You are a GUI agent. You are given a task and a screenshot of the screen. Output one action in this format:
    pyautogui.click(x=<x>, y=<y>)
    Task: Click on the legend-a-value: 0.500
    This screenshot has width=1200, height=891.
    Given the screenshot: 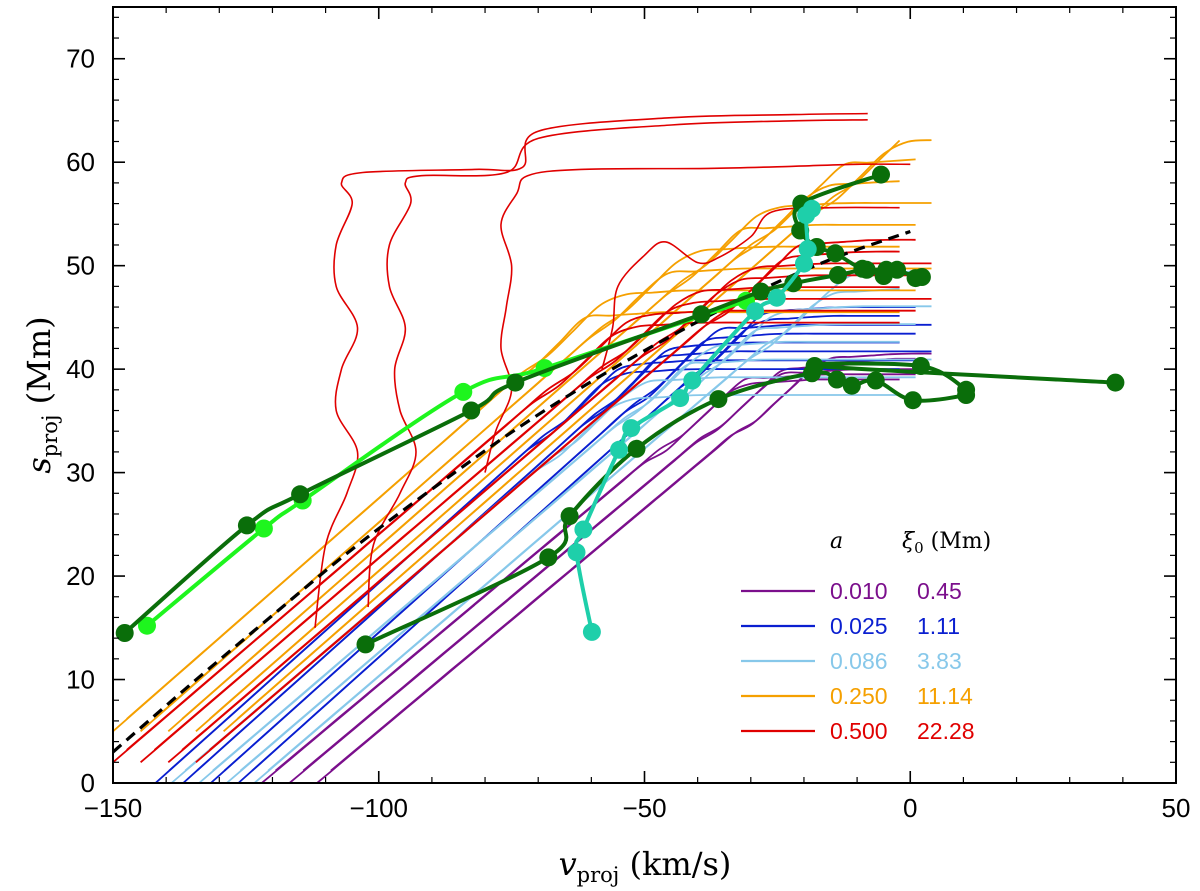 What is the action you would take?
    pyautogui.click(x=859, y=731)
    